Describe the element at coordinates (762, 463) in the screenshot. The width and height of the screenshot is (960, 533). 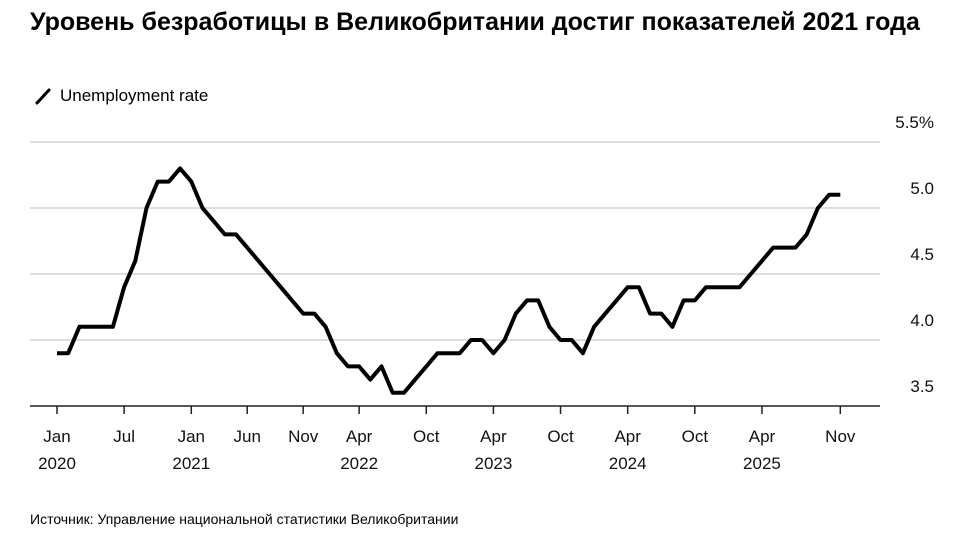
I see `x-tick-year-label: 2025` at that location.